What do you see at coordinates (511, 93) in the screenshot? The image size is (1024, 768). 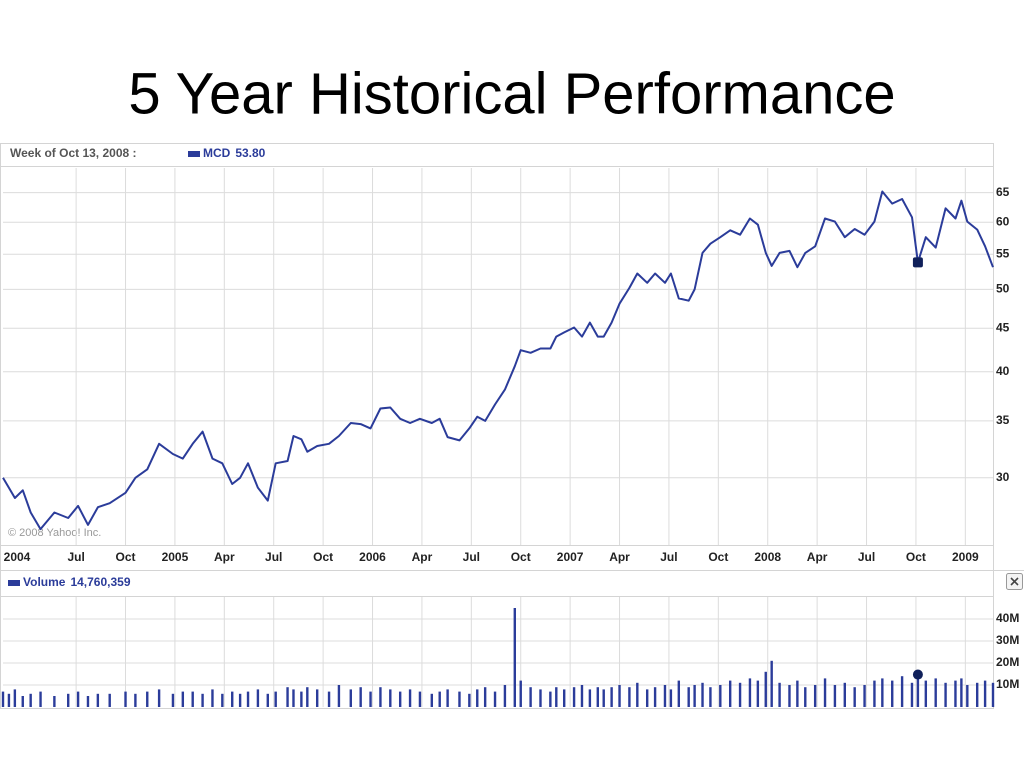 I see `slide-title: 5 Year Historical Performance` at bounding box center [511, 93].